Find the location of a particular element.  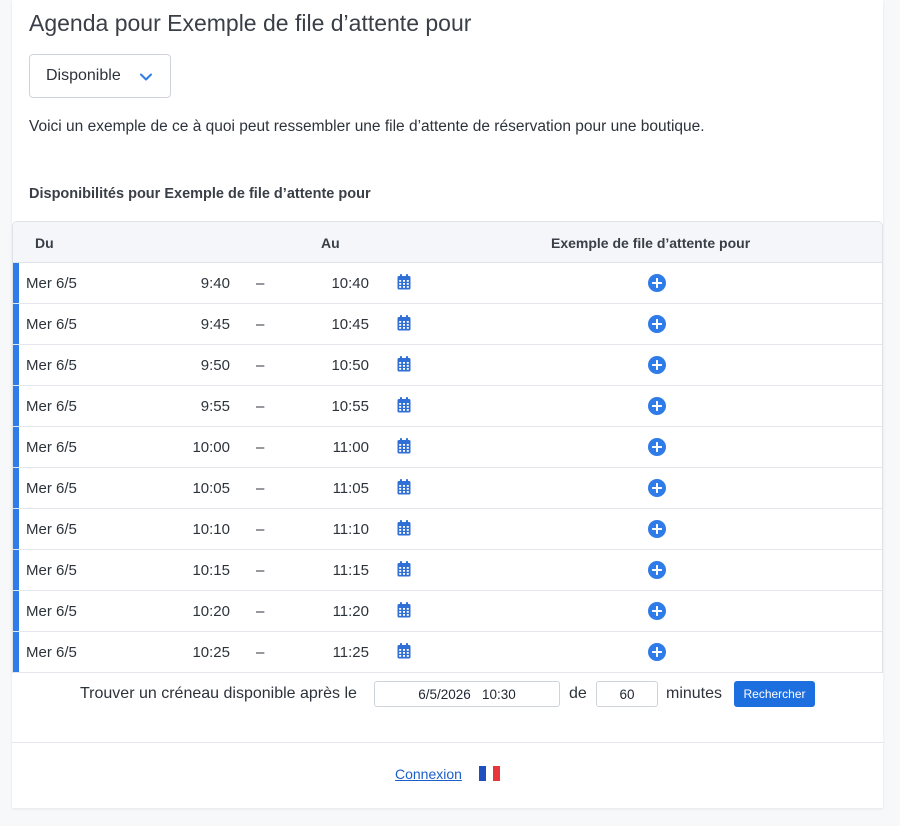

table-row: Mer 6/5 9:40 – 10:40 is located at coordinates (447, 283).